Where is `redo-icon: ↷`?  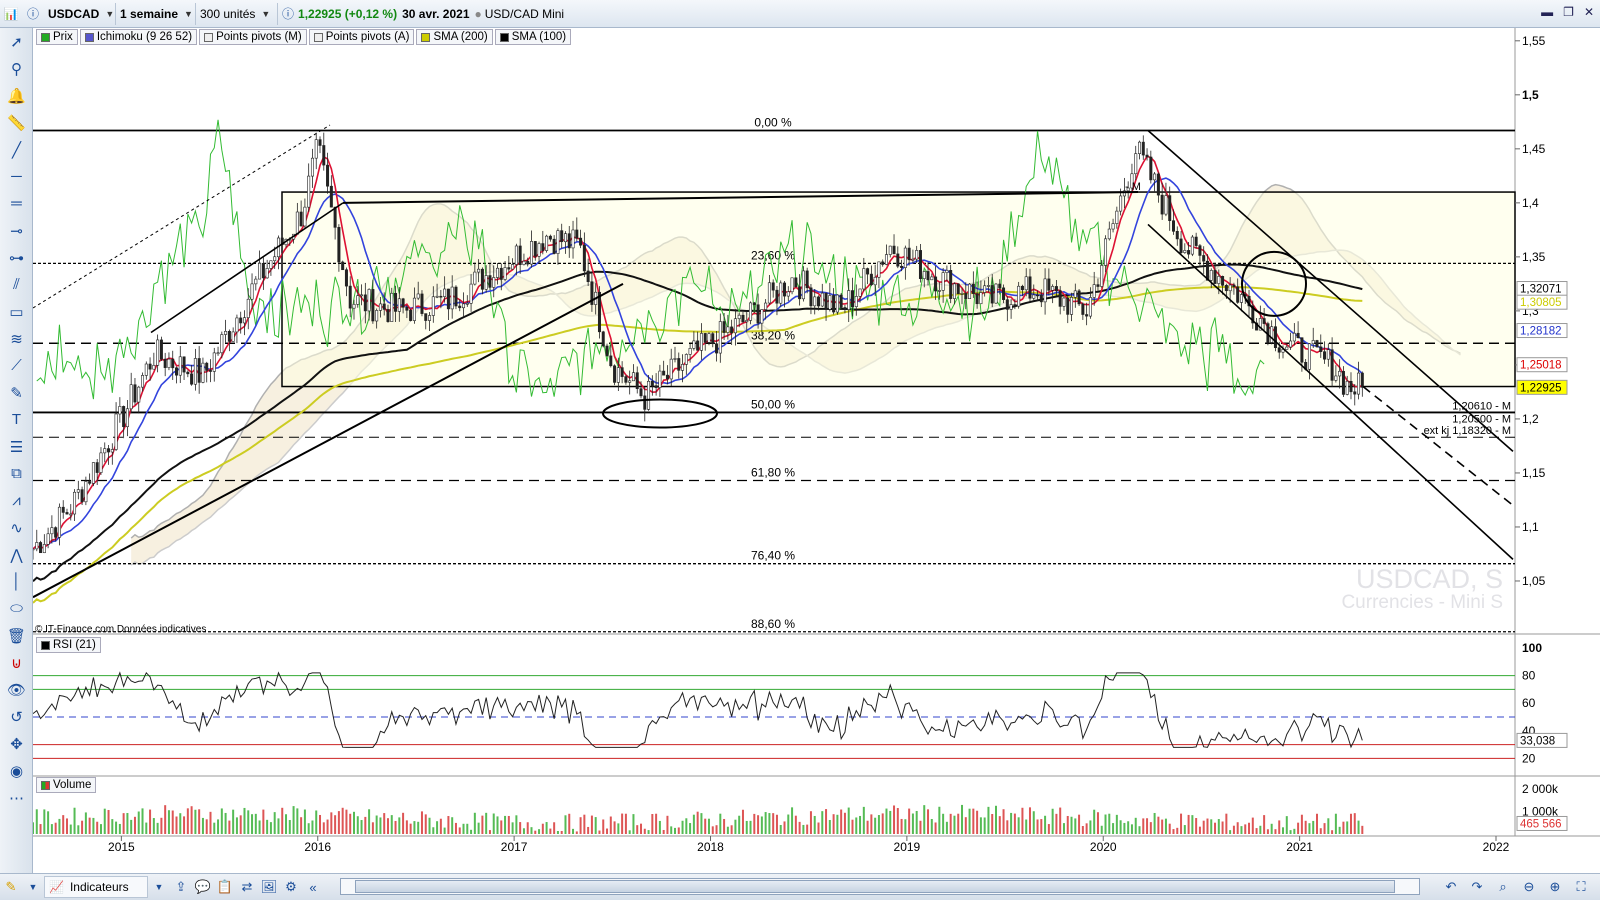
redo-icon: ↷ is located at coordinates (1477, 886).